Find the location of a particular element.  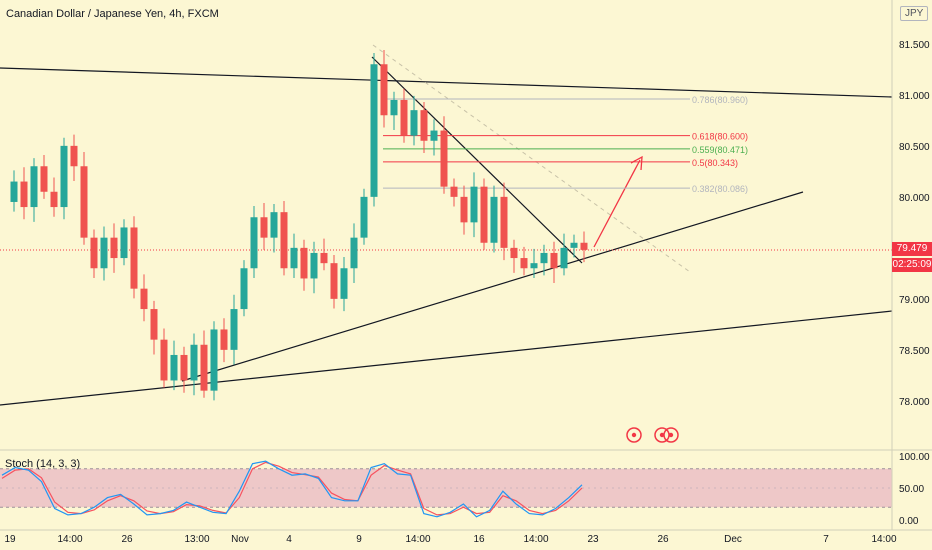

stochastic-lines is located at coordinates (292, 489).